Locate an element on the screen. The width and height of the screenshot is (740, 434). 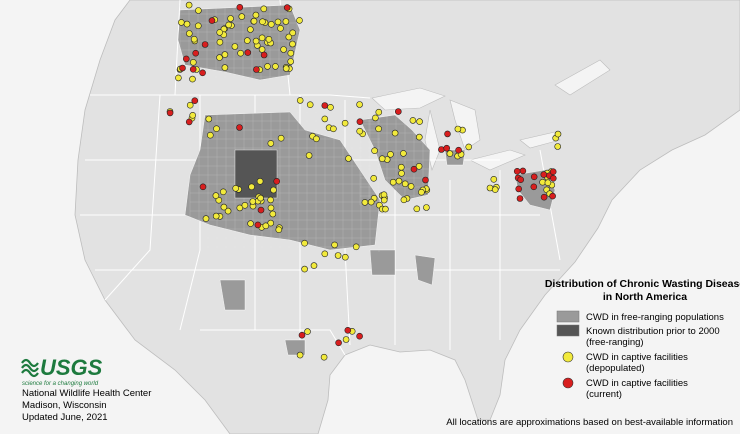
credit-line: Madison, Wisconsin is located at coordinates (64, 405).